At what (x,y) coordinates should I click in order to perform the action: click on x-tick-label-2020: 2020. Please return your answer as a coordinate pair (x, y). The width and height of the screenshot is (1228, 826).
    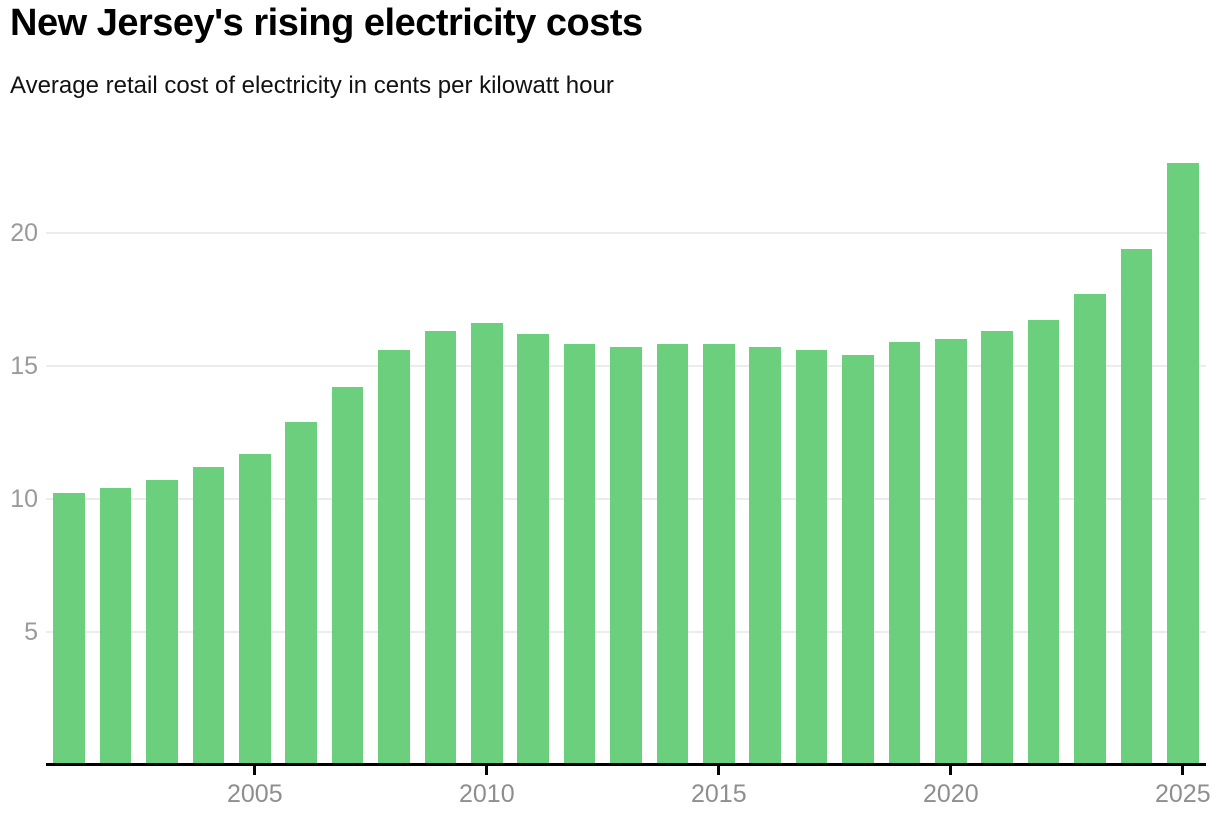
    Looking at the image, I should click on (950, 794).